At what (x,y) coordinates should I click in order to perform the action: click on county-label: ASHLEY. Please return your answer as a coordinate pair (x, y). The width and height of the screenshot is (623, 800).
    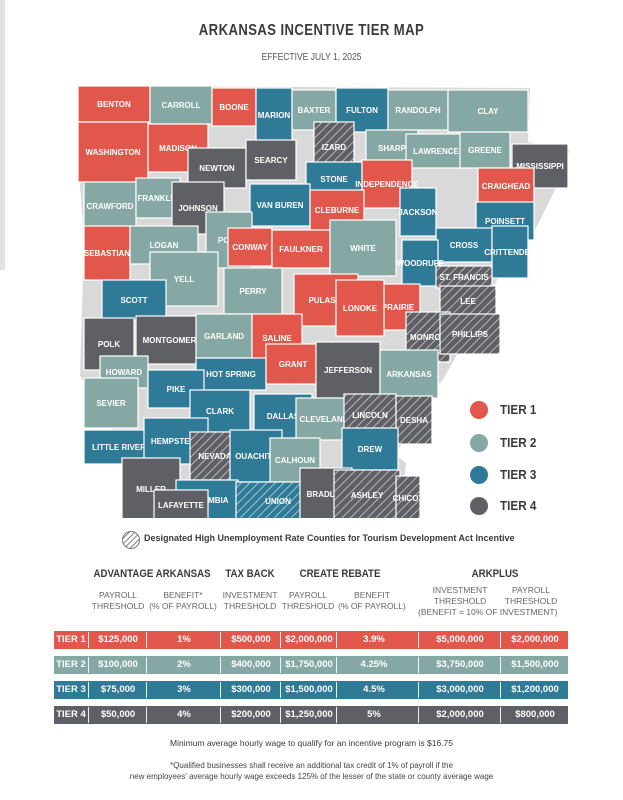
    Looking at the image, I should click on (367, 495).